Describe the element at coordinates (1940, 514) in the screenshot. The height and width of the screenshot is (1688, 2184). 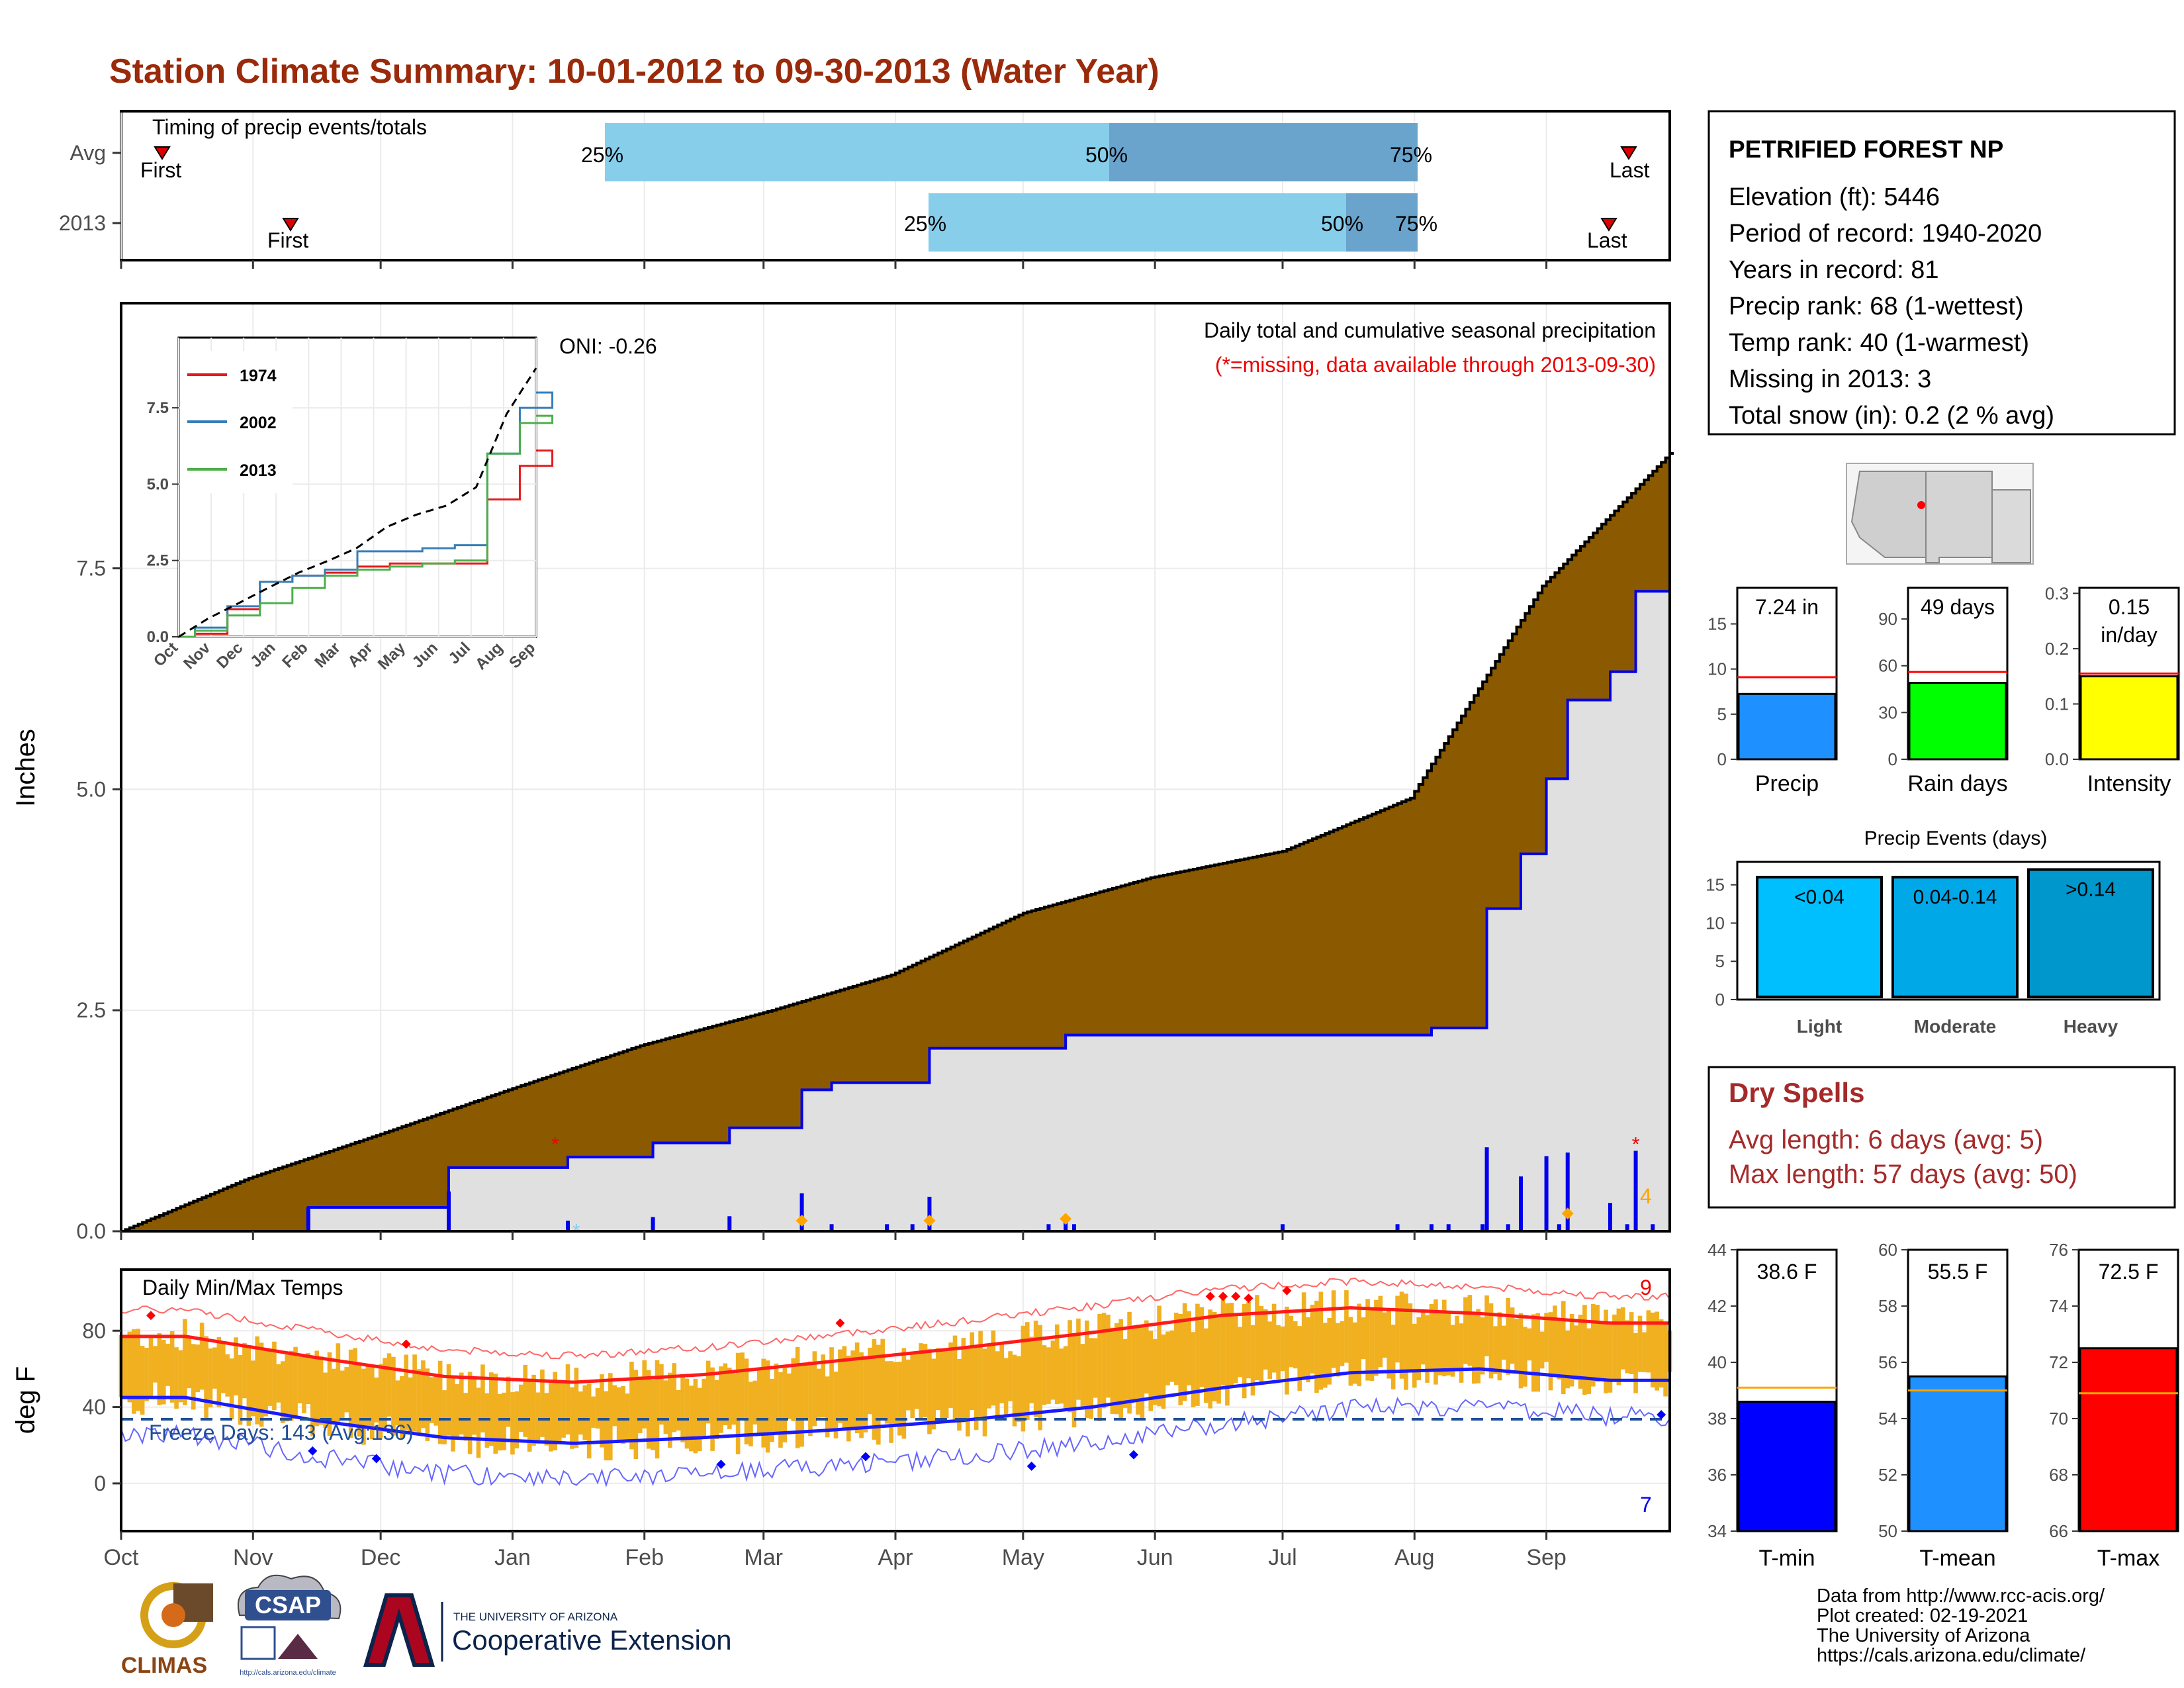
I see `locator-map` at that location.